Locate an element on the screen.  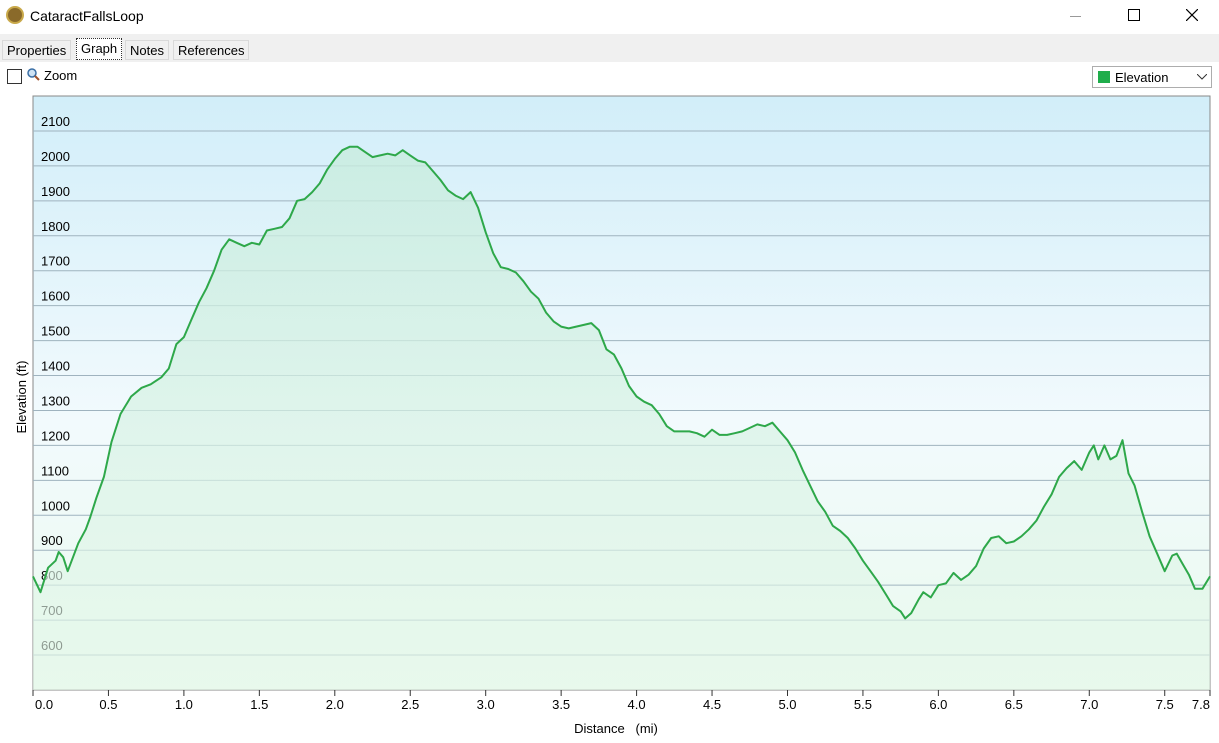
x-tick-label: 6.5 is located at coordinates (1014, 704).